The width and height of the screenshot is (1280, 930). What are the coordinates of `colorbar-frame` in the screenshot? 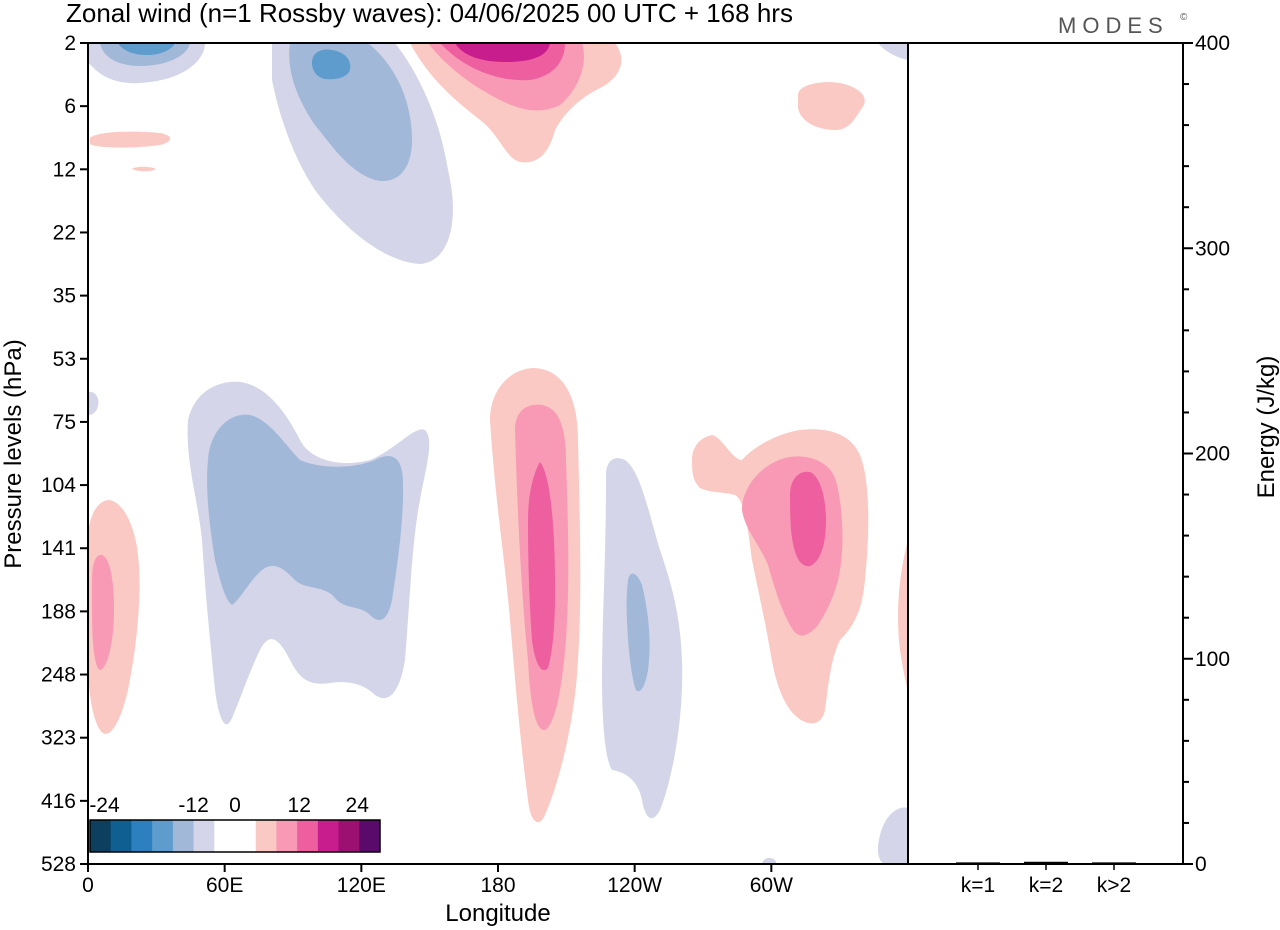 It's located at (235, 836).